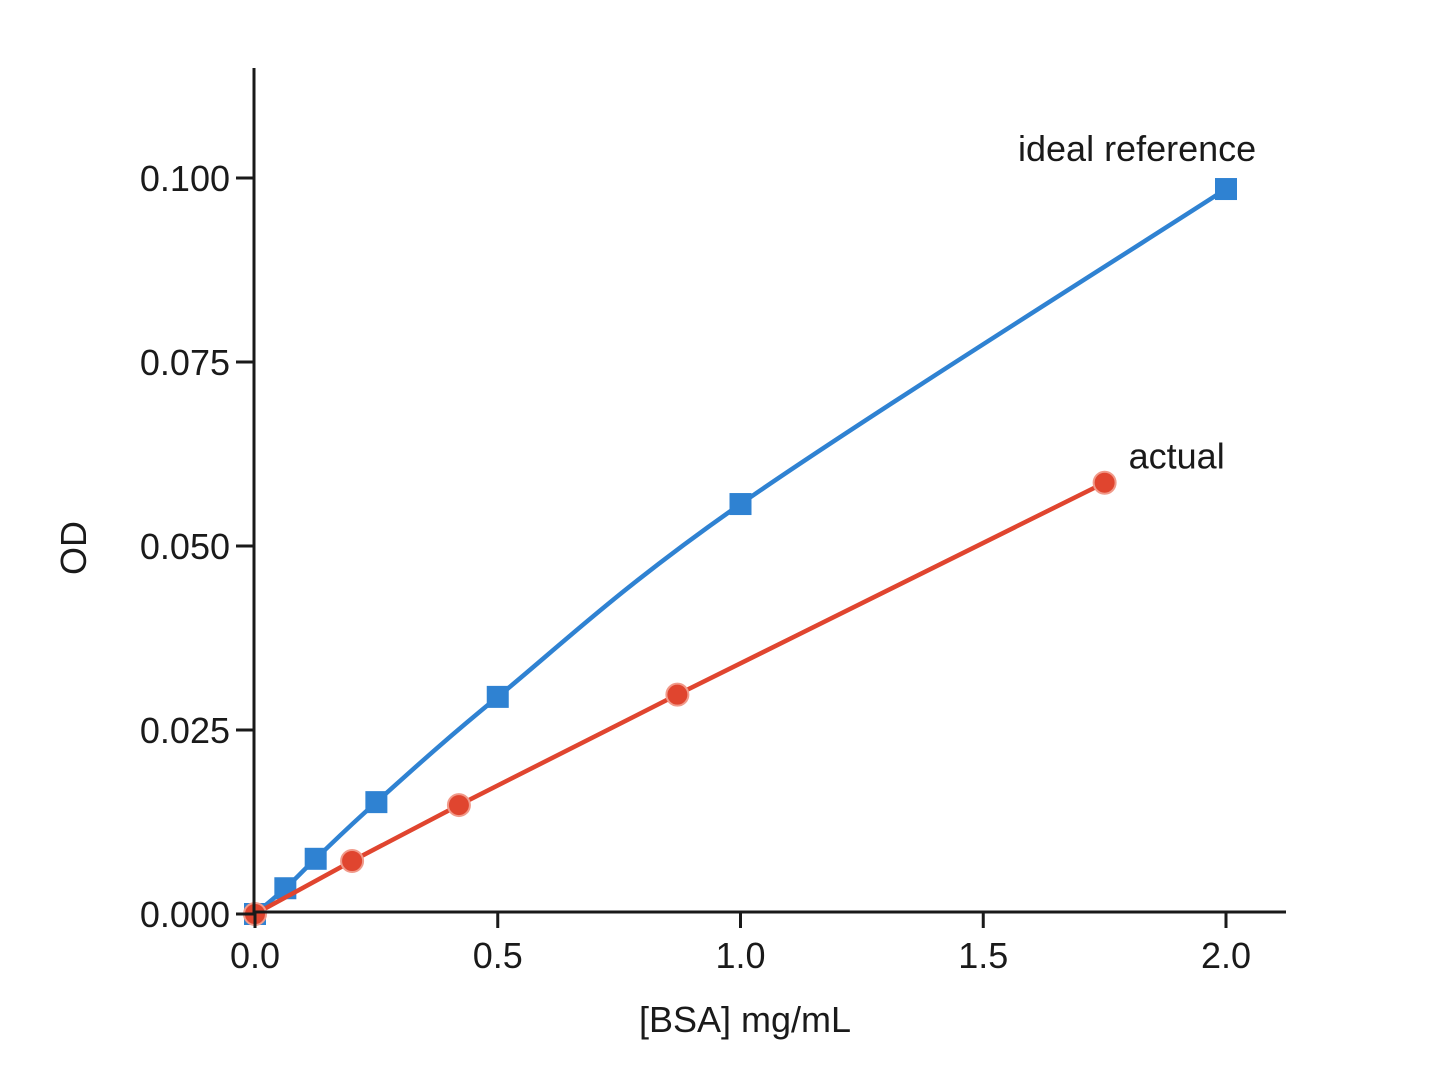 Image resolution: width=1440 pixels, height=1088 pixels. What do you see at coordinates (185, 914) in the screenshot?
I see `y-tick-label: 0.000` at bounding box center [185, 914].